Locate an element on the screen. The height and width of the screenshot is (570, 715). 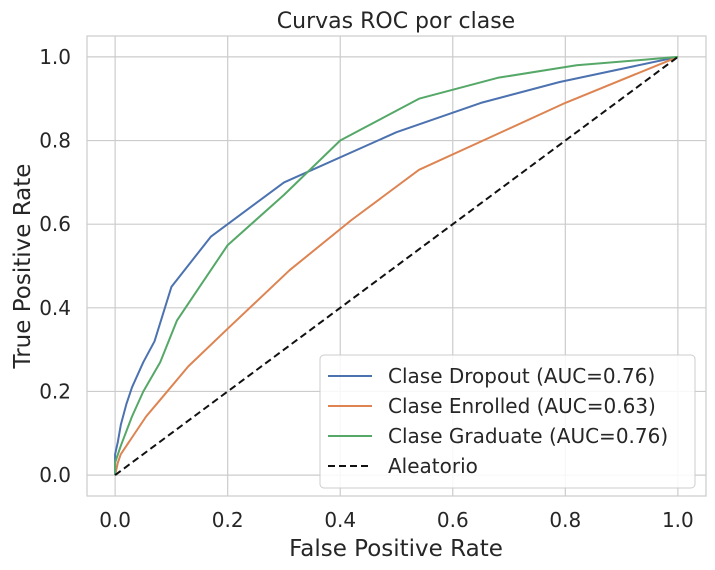
x-tick-label: 0.2 is located at coordinates (228, 520).